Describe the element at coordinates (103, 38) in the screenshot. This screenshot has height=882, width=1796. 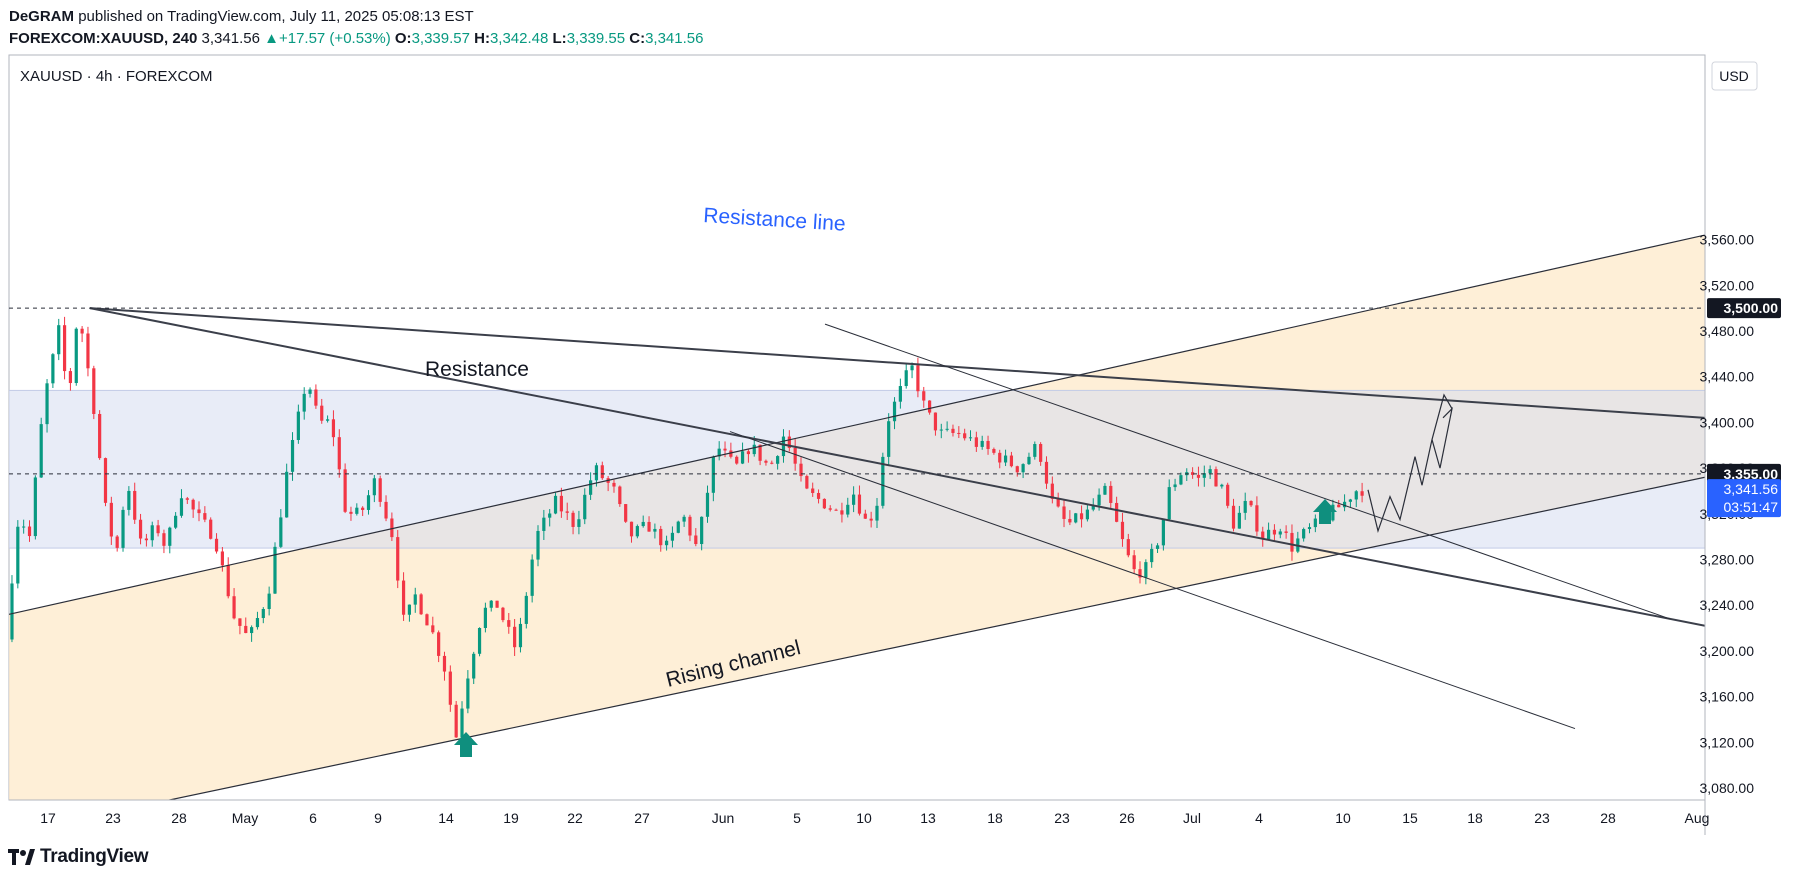
I see `symbol-label: FOREXCOM:XAUUSD, 240` at that location.